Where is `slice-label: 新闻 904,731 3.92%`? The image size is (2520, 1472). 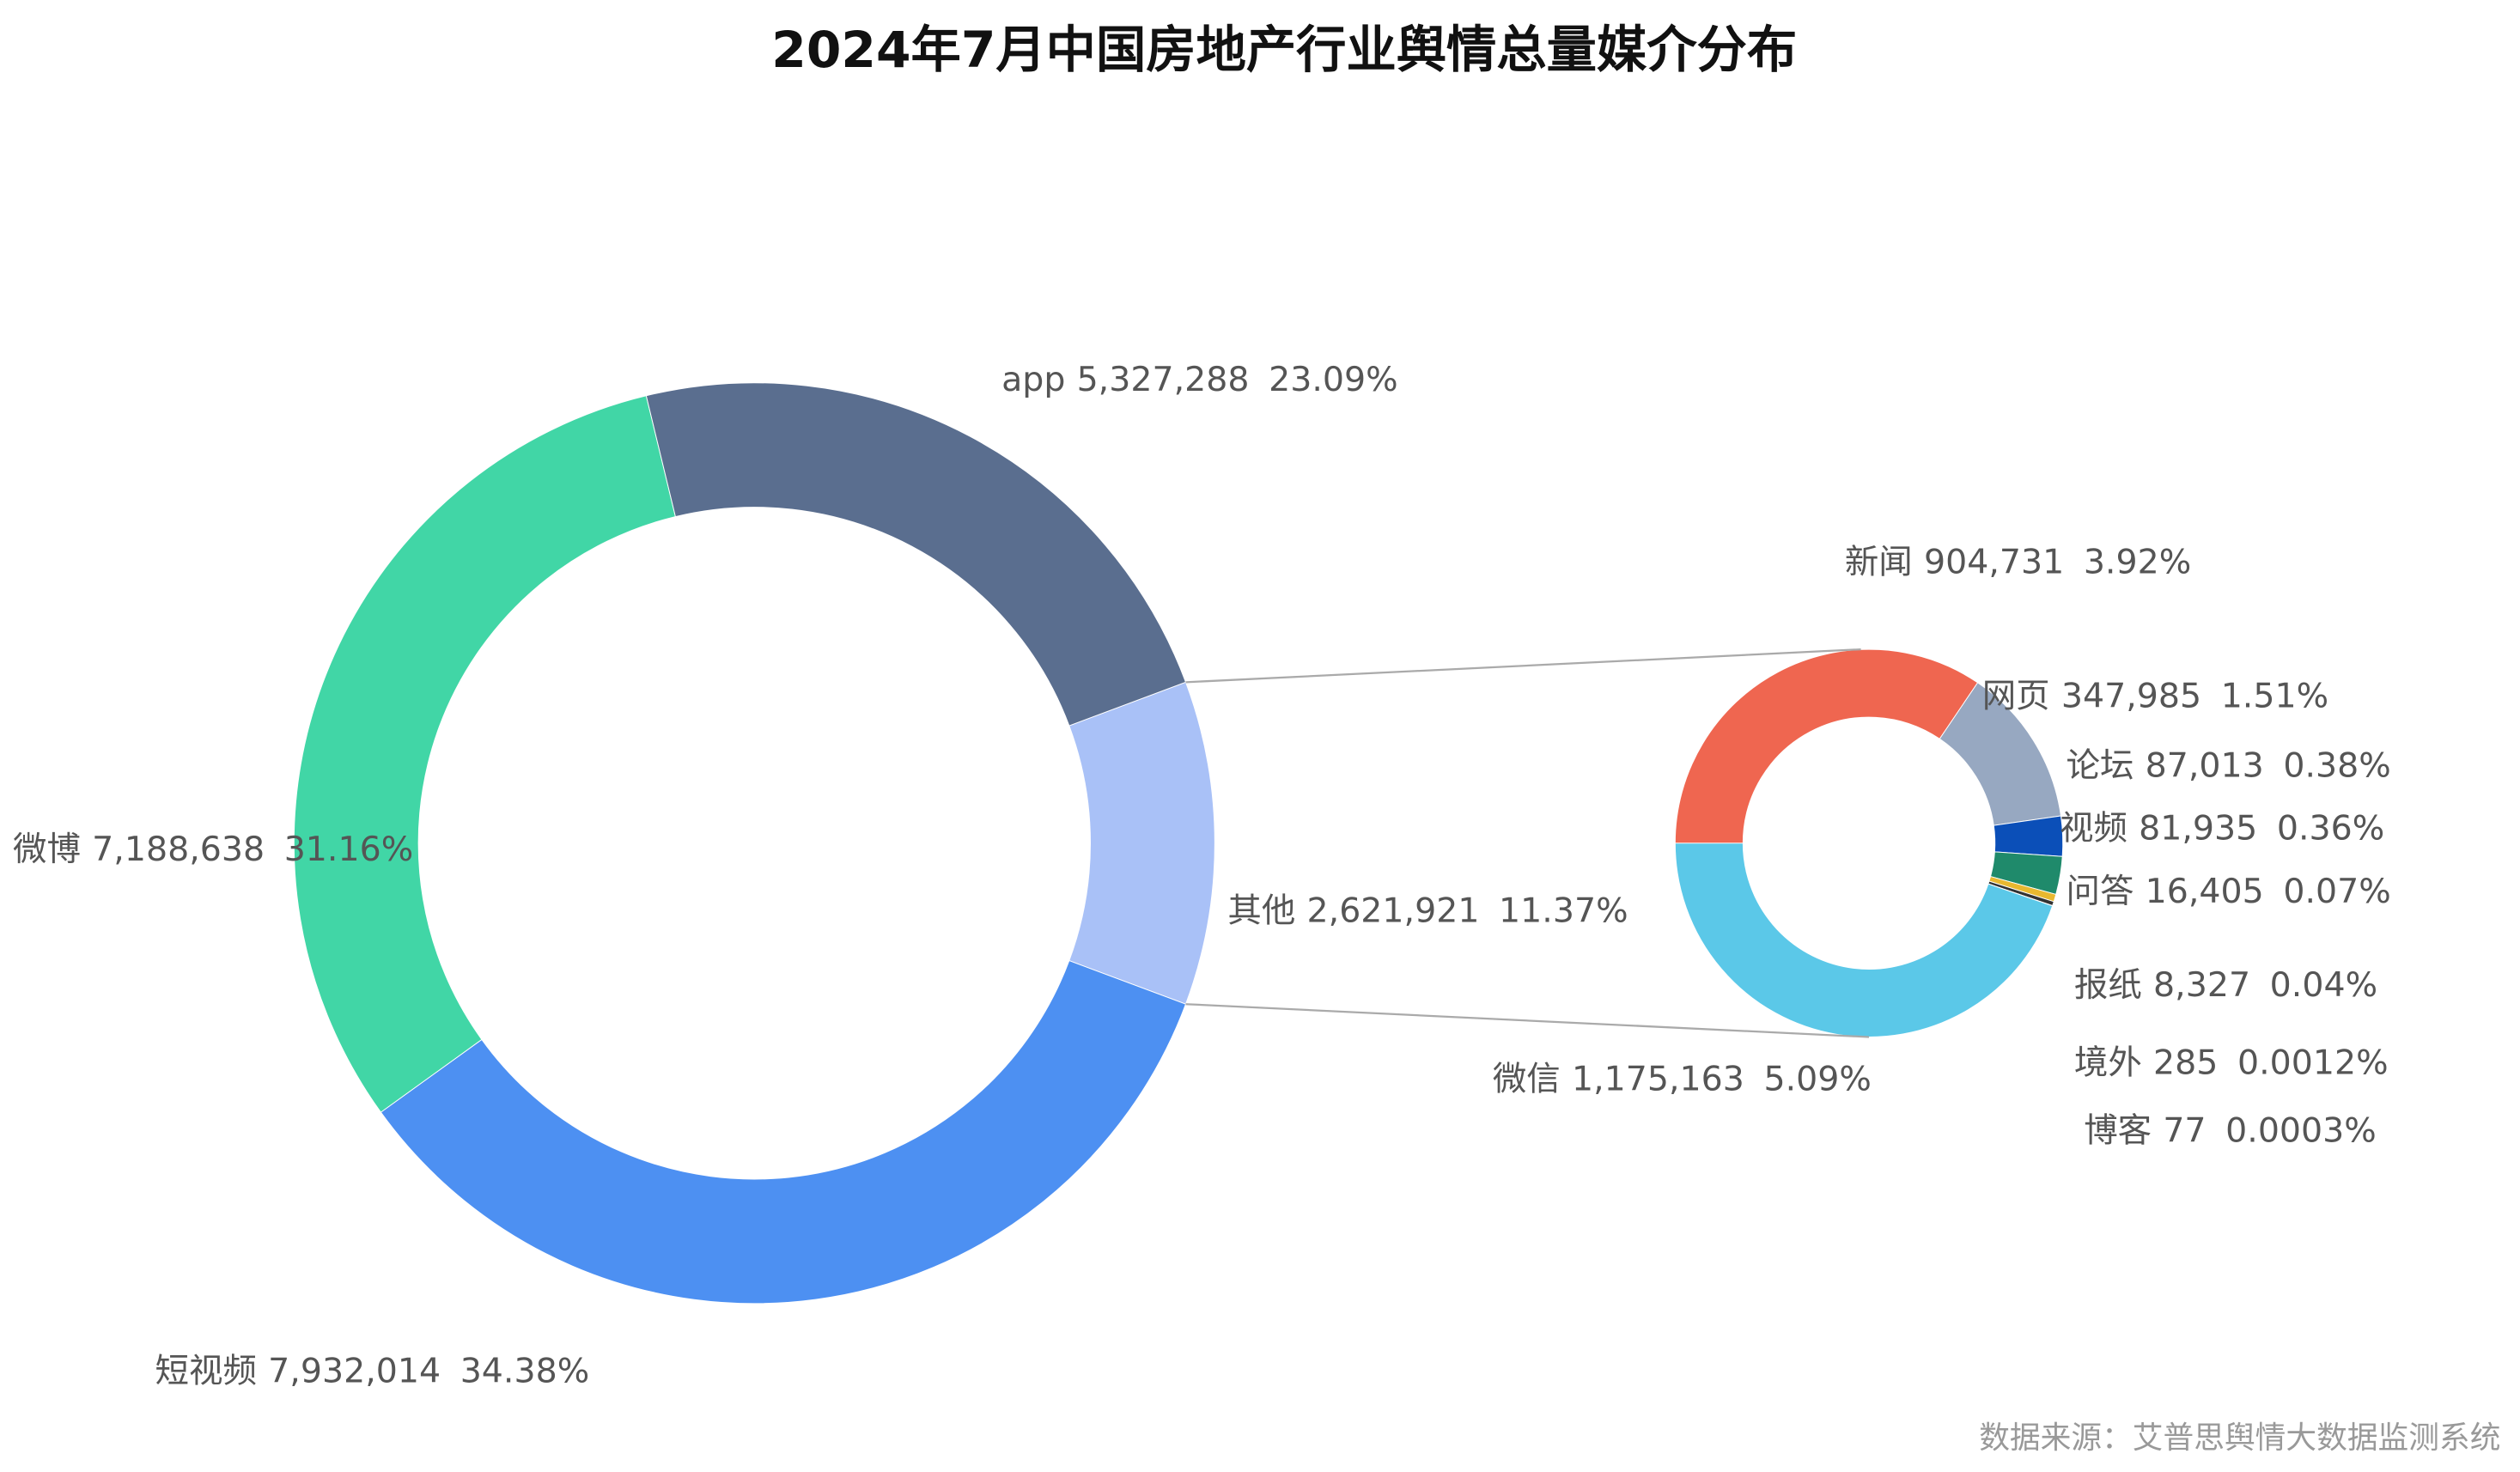
slice-label: 新闻 904,731 3.92% is located at coordinates (2018, 561).